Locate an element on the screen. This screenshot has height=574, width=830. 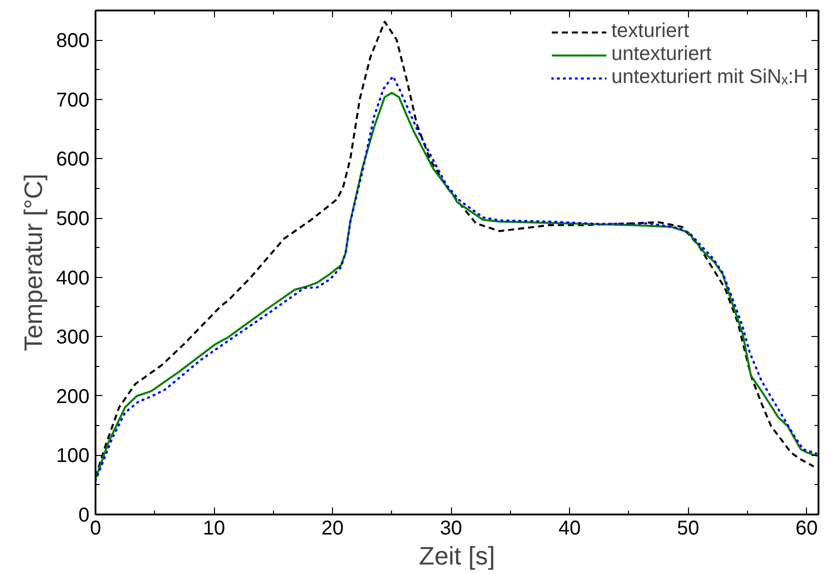
x-tick-label: 60 is located at coordinates (807, 529).